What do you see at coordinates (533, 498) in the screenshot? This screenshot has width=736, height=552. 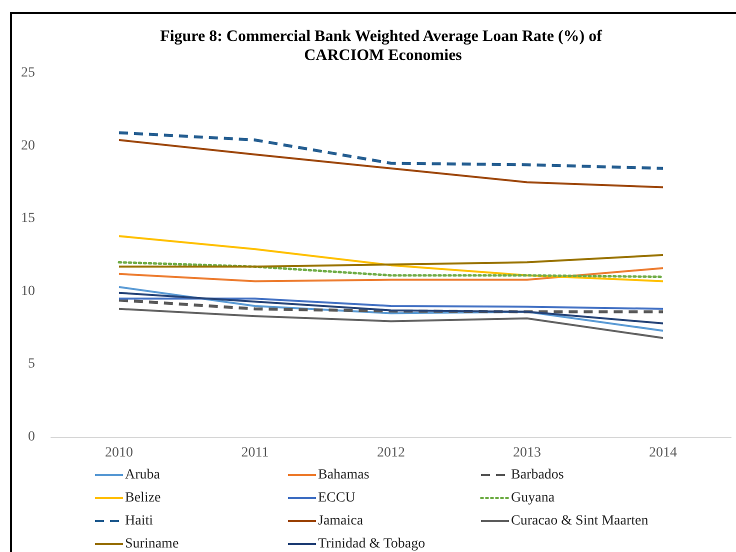 I see `legend-label: Guyana` at bounding box center [533, 498].